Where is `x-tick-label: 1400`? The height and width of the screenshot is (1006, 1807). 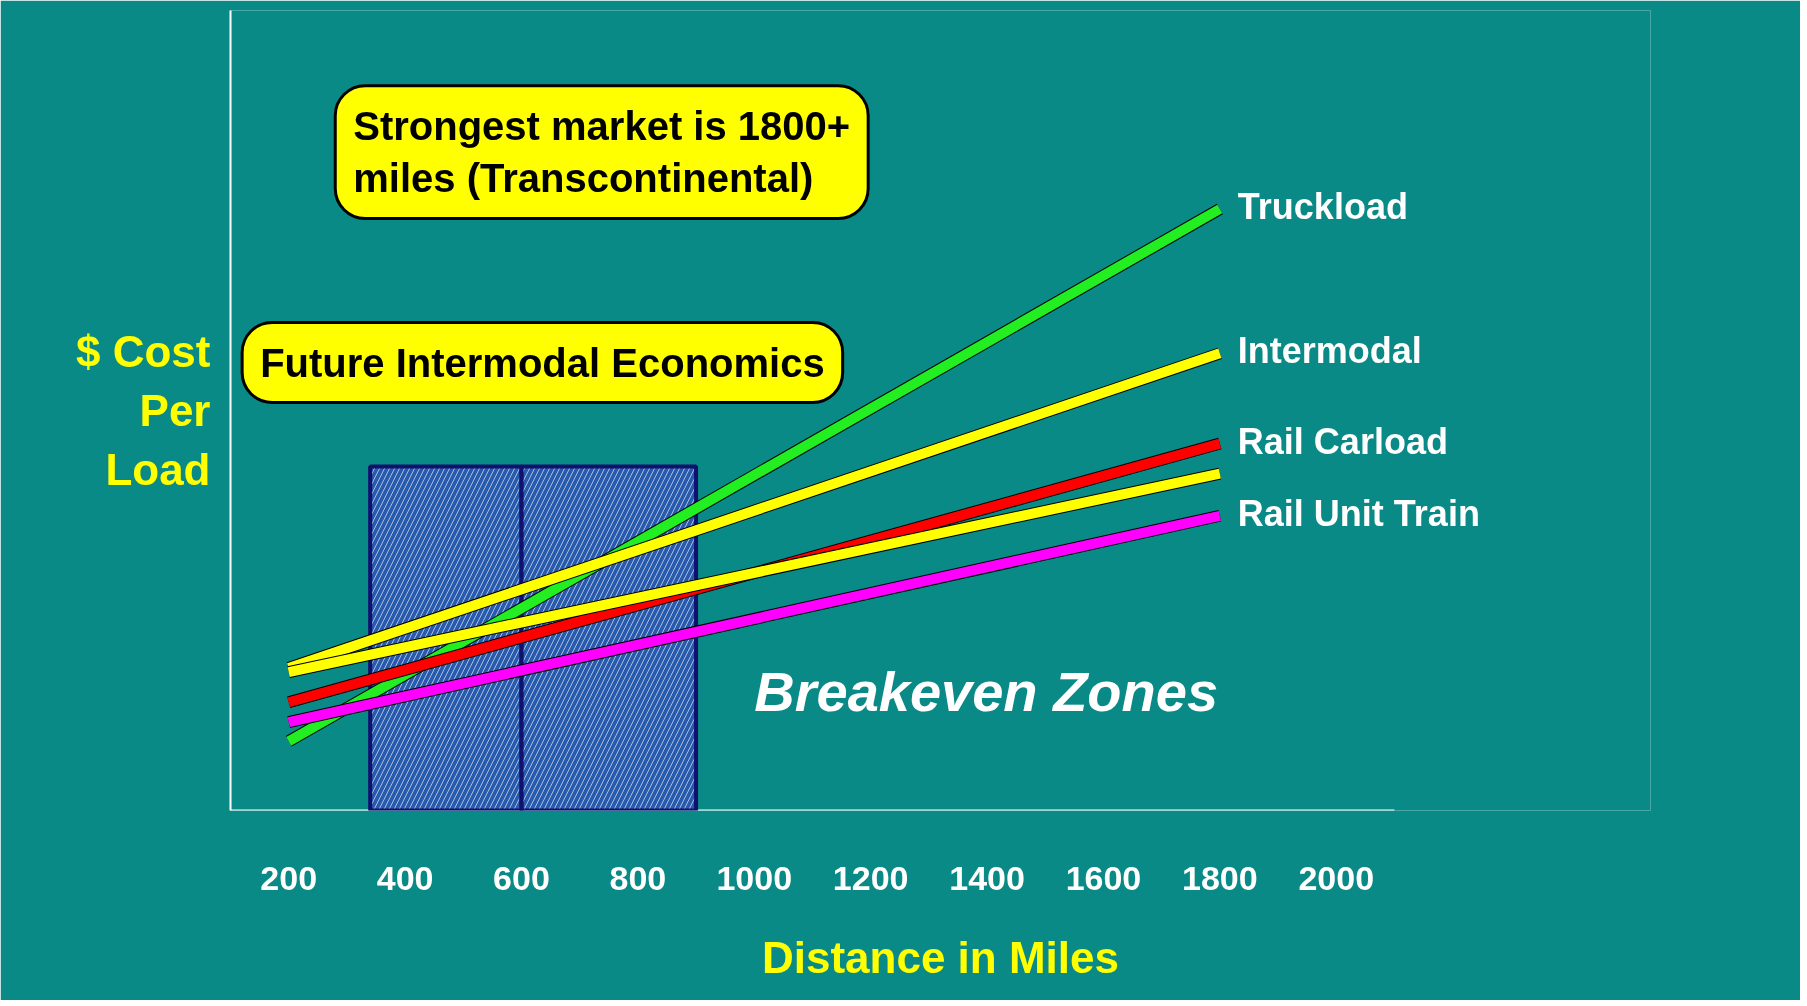 x-tick-label: 1400 is located at coordinates (987, 877).